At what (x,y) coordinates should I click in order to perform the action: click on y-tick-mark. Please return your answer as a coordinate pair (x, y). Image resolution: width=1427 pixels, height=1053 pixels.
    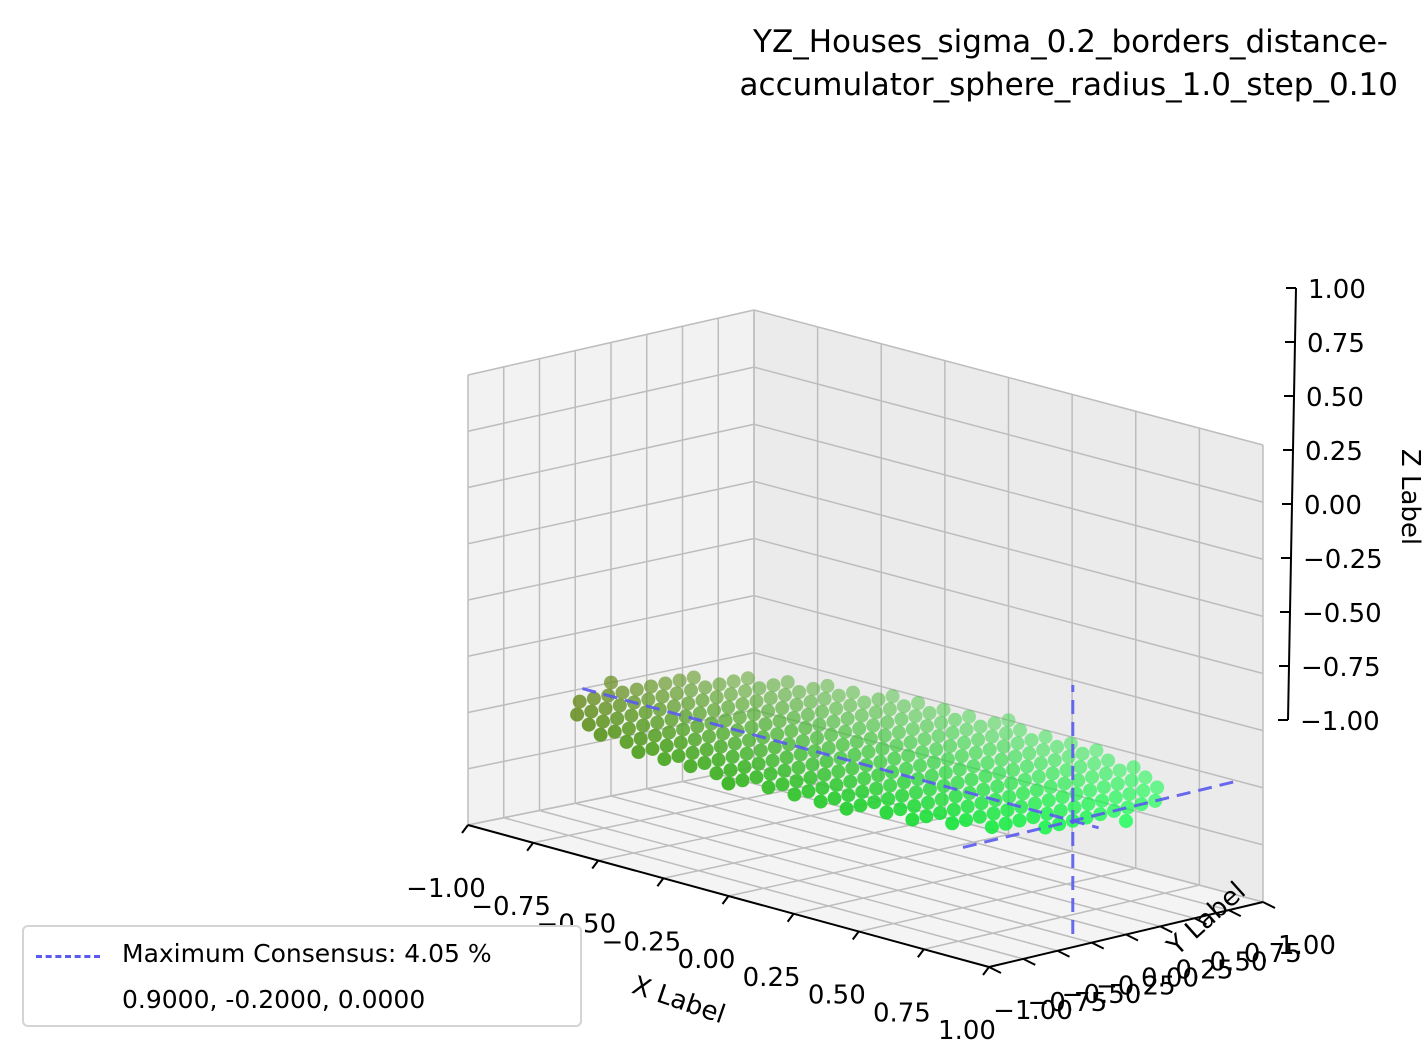
    Looking at the image, I should click on (1063, 953).